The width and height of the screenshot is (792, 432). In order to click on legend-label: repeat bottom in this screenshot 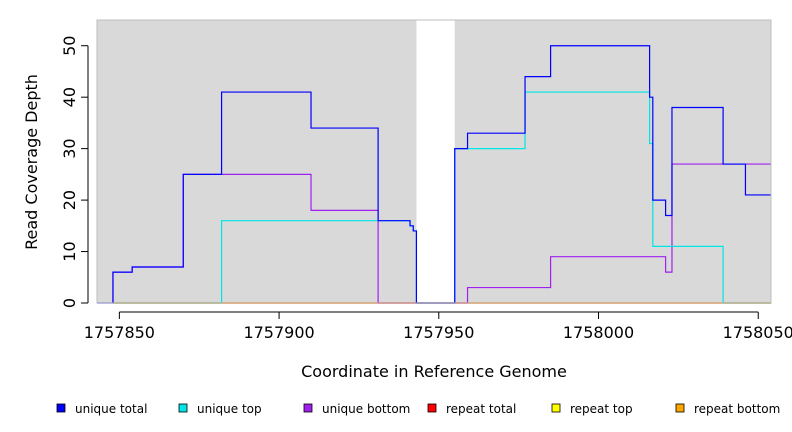, I will do `click(737, 409)`.